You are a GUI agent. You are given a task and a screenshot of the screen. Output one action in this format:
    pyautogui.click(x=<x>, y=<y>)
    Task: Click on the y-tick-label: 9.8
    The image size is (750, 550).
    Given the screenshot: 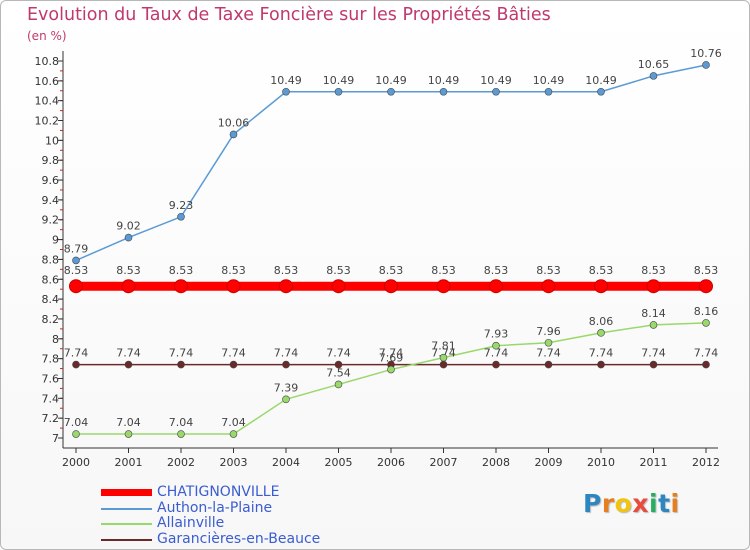 What is the action you would take?
    pyautogui.click(x=51, y=160)
    